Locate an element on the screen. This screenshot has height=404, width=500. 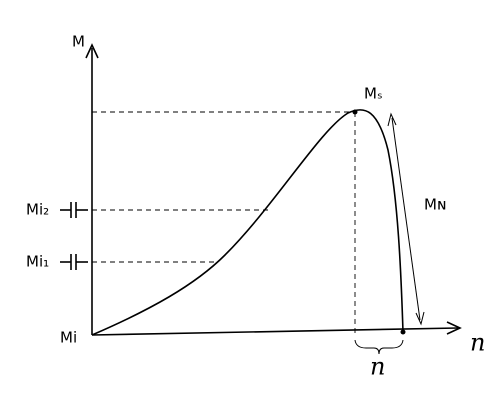
span-arrow is located at coordinates (406, 219).